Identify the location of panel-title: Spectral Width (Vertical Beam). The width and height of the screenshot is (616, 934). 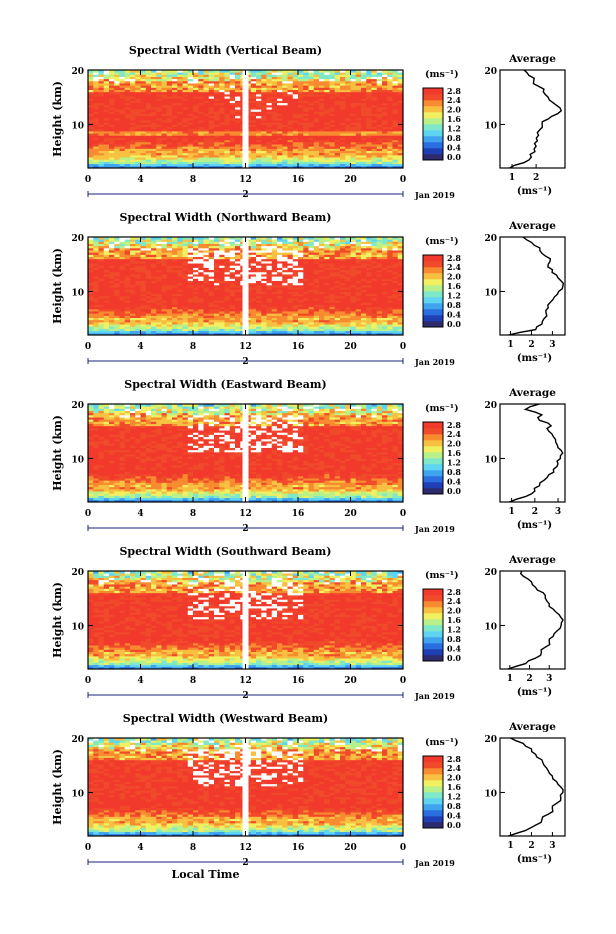
(225, 50).